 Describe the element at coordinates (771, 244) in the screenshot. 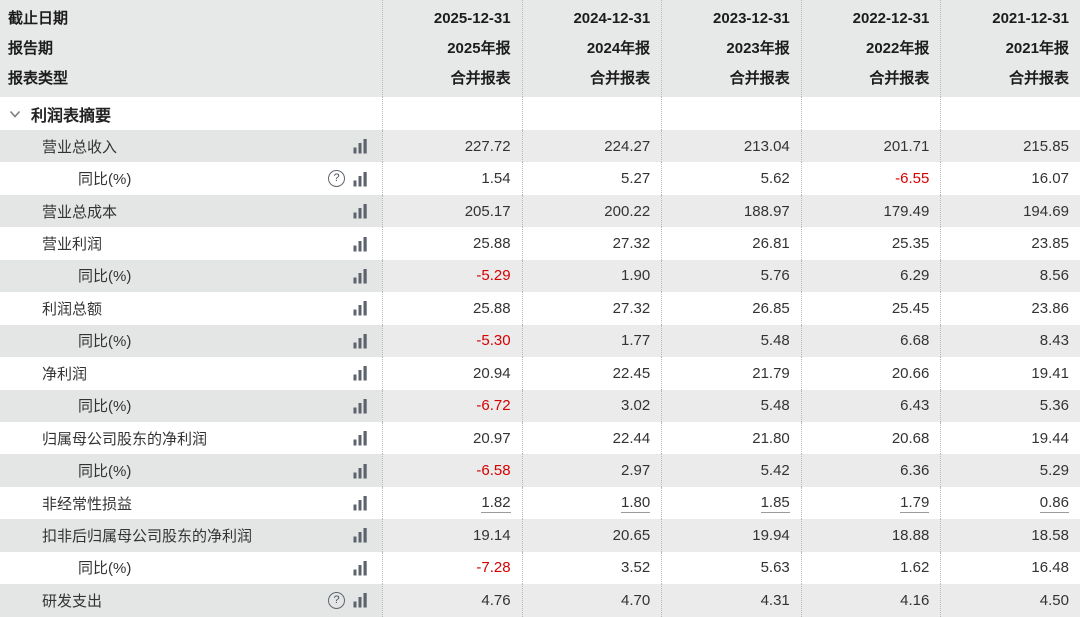

I see `metric-value: 26.81` at that location.